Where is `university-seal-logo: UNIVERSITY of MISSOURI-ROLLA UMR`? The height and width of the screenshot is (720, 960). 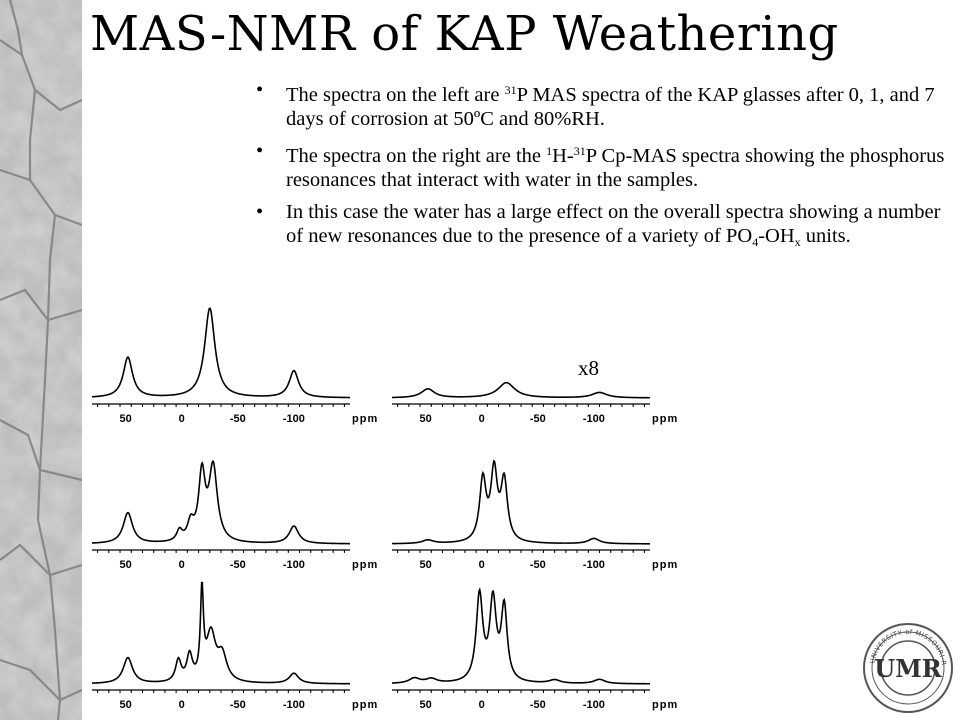 university-seal-logo: UNIVERSITY of MISSOURI-ROLLA UMR is located at coordinates (907, 667).